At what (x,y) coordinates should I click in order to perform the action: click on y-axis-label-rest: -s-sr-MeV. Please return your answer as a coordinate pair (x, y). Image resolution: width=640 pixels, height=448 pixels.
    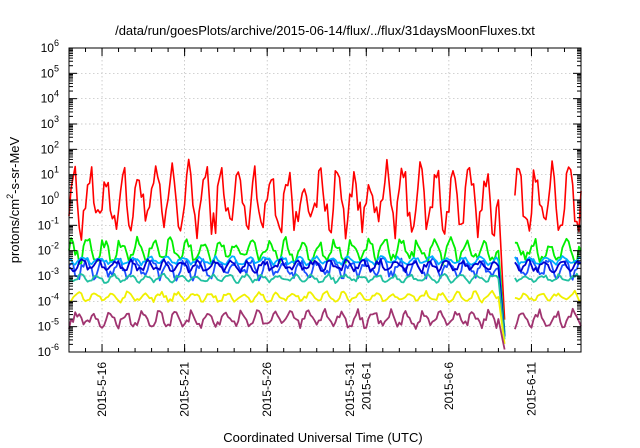
    Looking at the image, I should click on (14, 164).